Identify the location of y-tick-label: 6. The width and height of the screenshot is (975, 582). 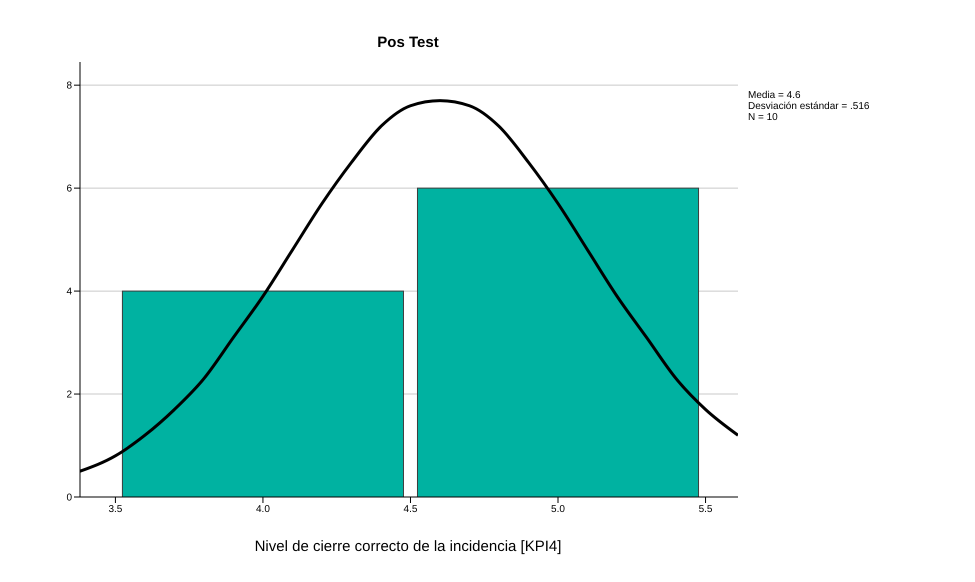
(69, 189).